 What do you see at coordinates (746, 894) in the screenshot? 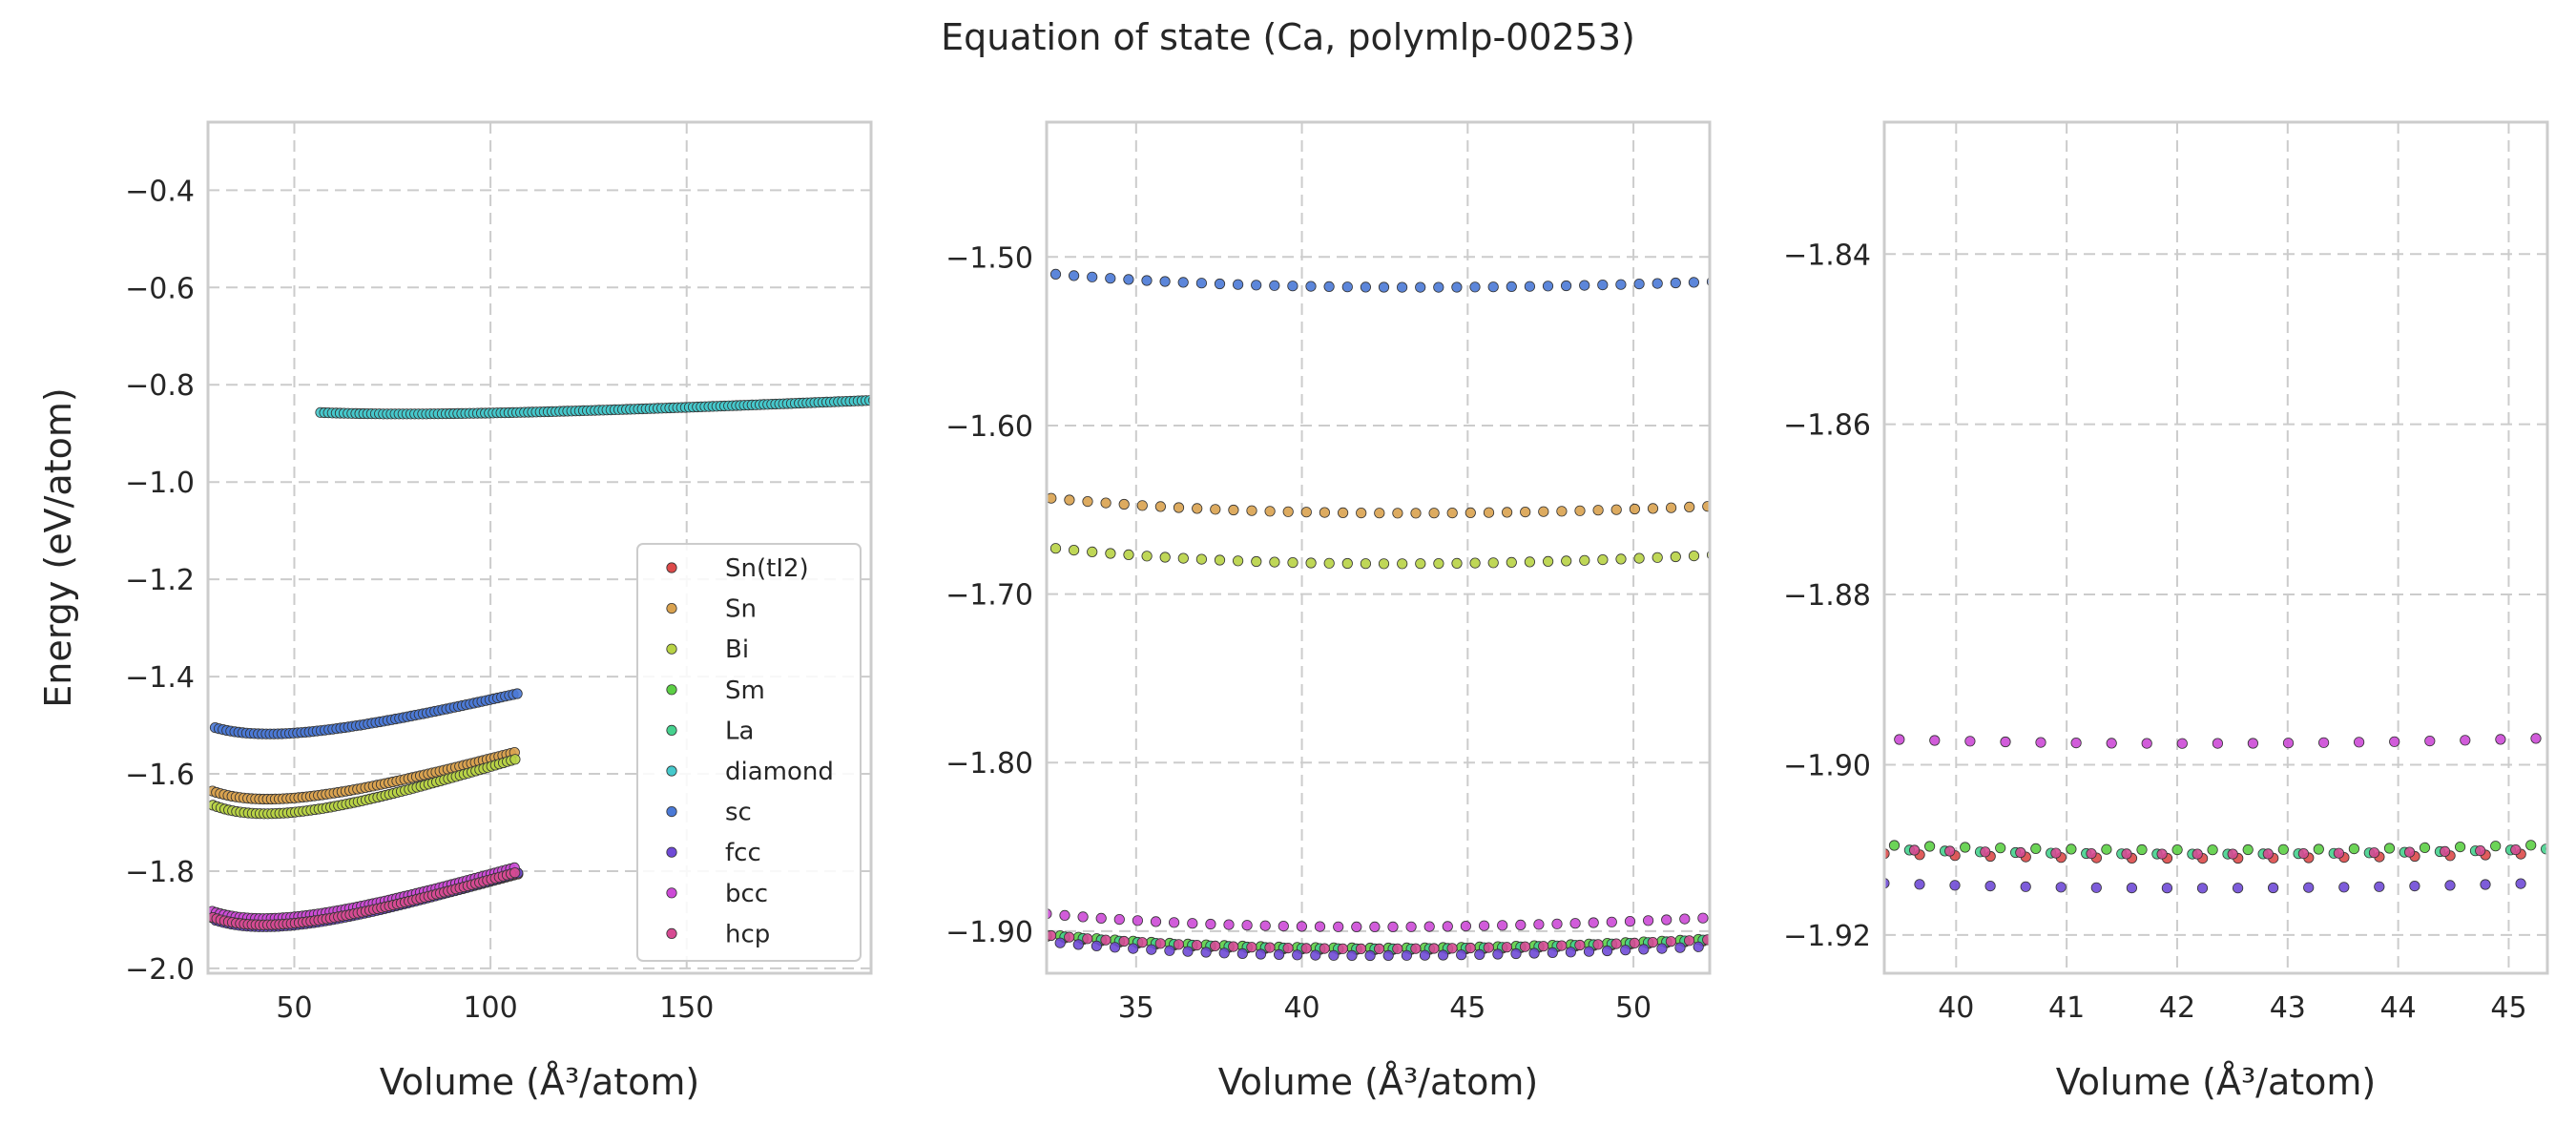
I see `legend-entry: bcc` at bounding box center [746, 894].